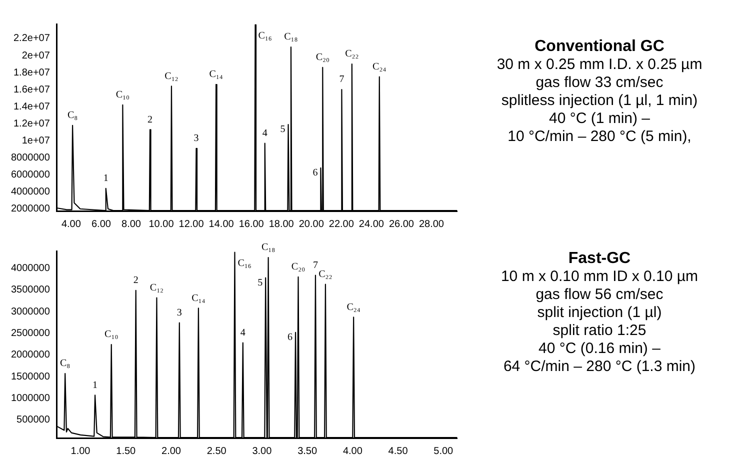  I want to click on y-tick-label: 8000000, so click(30, 158).